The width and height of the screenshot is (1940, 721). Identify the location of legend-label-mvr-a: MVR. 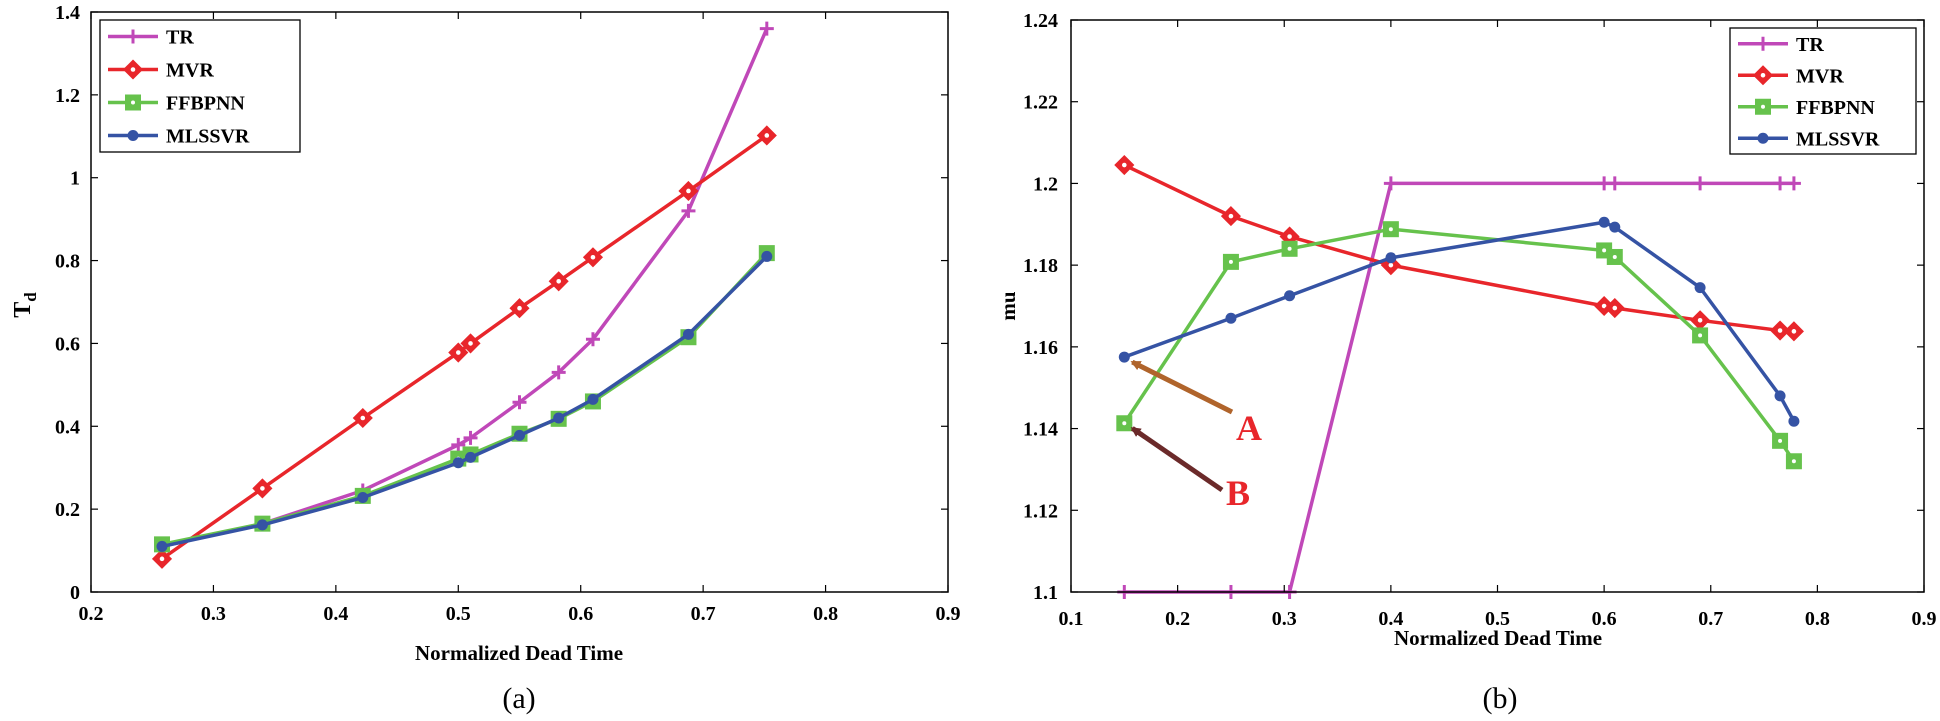
(190, 71).